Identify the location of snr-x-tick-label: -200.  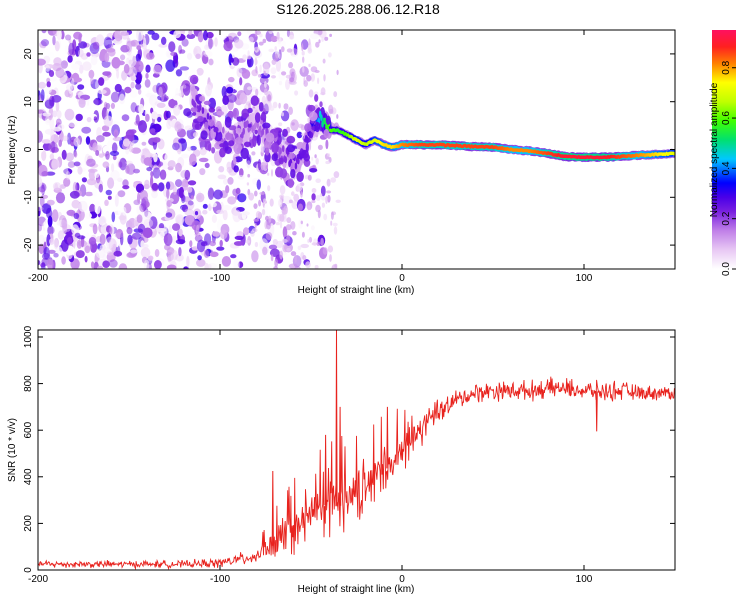
(38, 579).